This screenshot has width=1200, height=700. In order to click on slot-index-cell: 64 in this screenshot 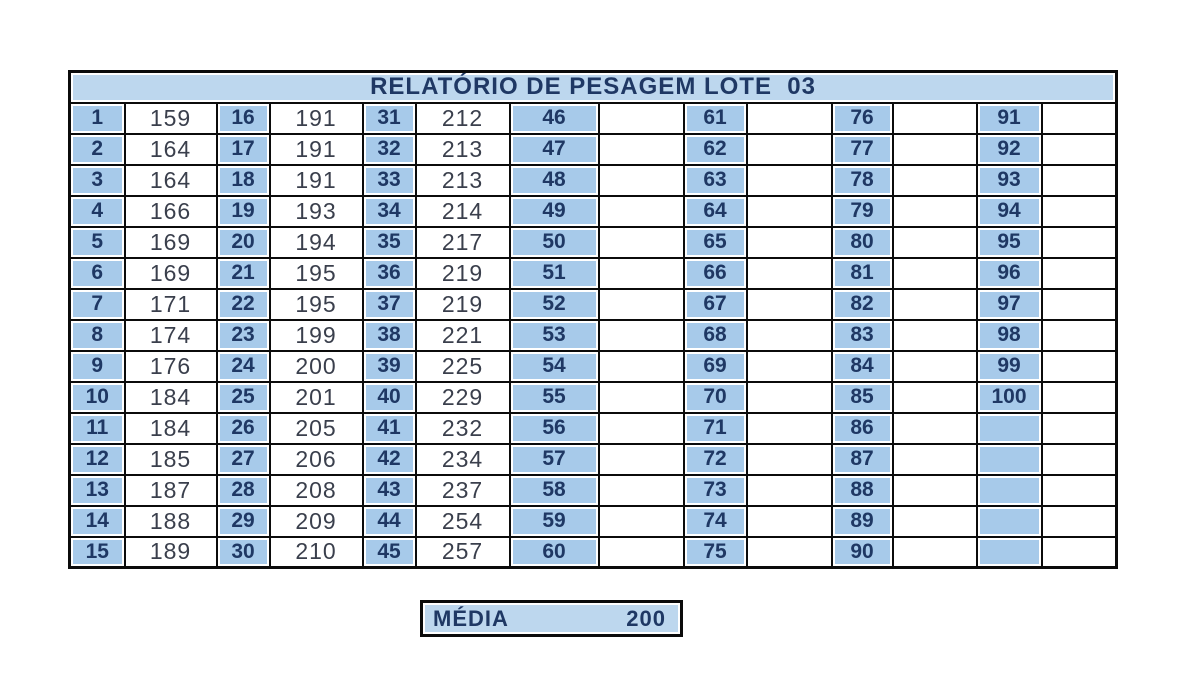, I will do `click(715, 211)`.